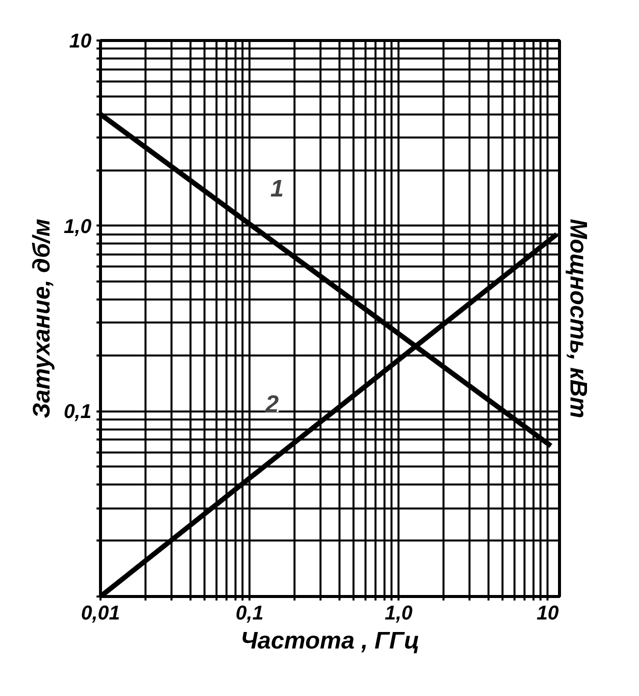  I want to click on x-axis-title: Частота , ГГц, so click(330, 641).